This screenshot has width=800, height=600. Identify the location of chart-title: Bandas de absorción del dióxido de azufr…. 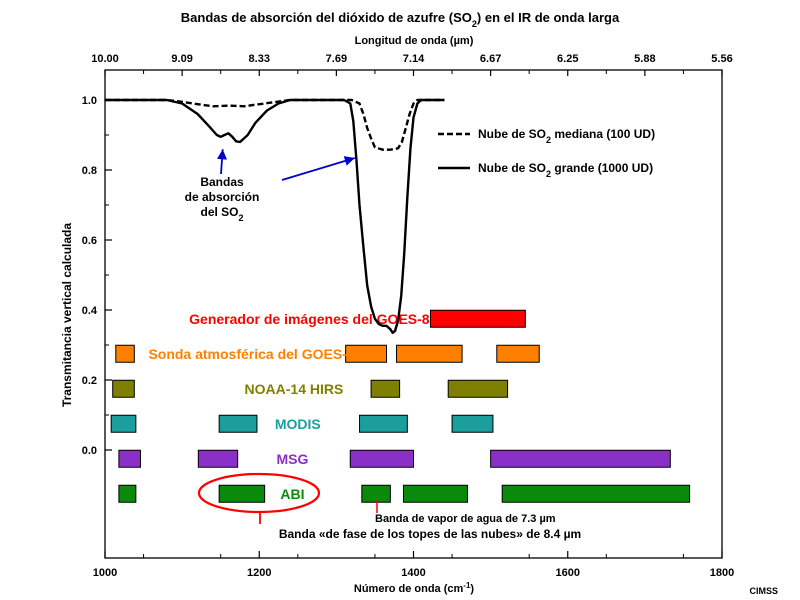
(400, 19).